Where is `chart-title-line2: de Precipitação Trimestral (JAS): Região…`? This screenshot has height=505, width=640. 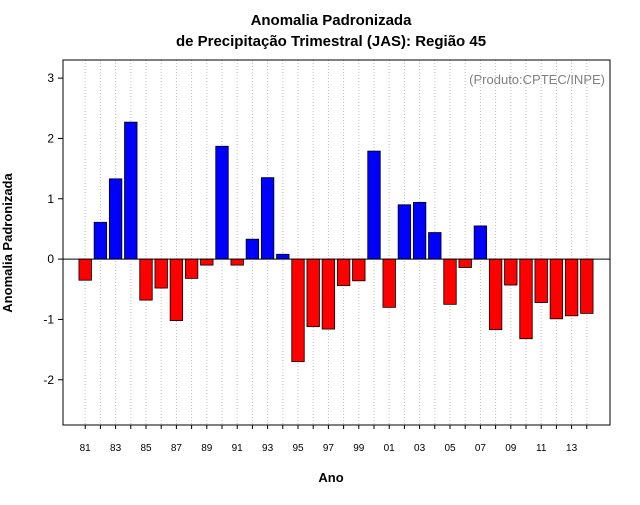
chart-title-line2: de Precipitação Trimestral (JAS): Região… is located at coordinates (331, 41).